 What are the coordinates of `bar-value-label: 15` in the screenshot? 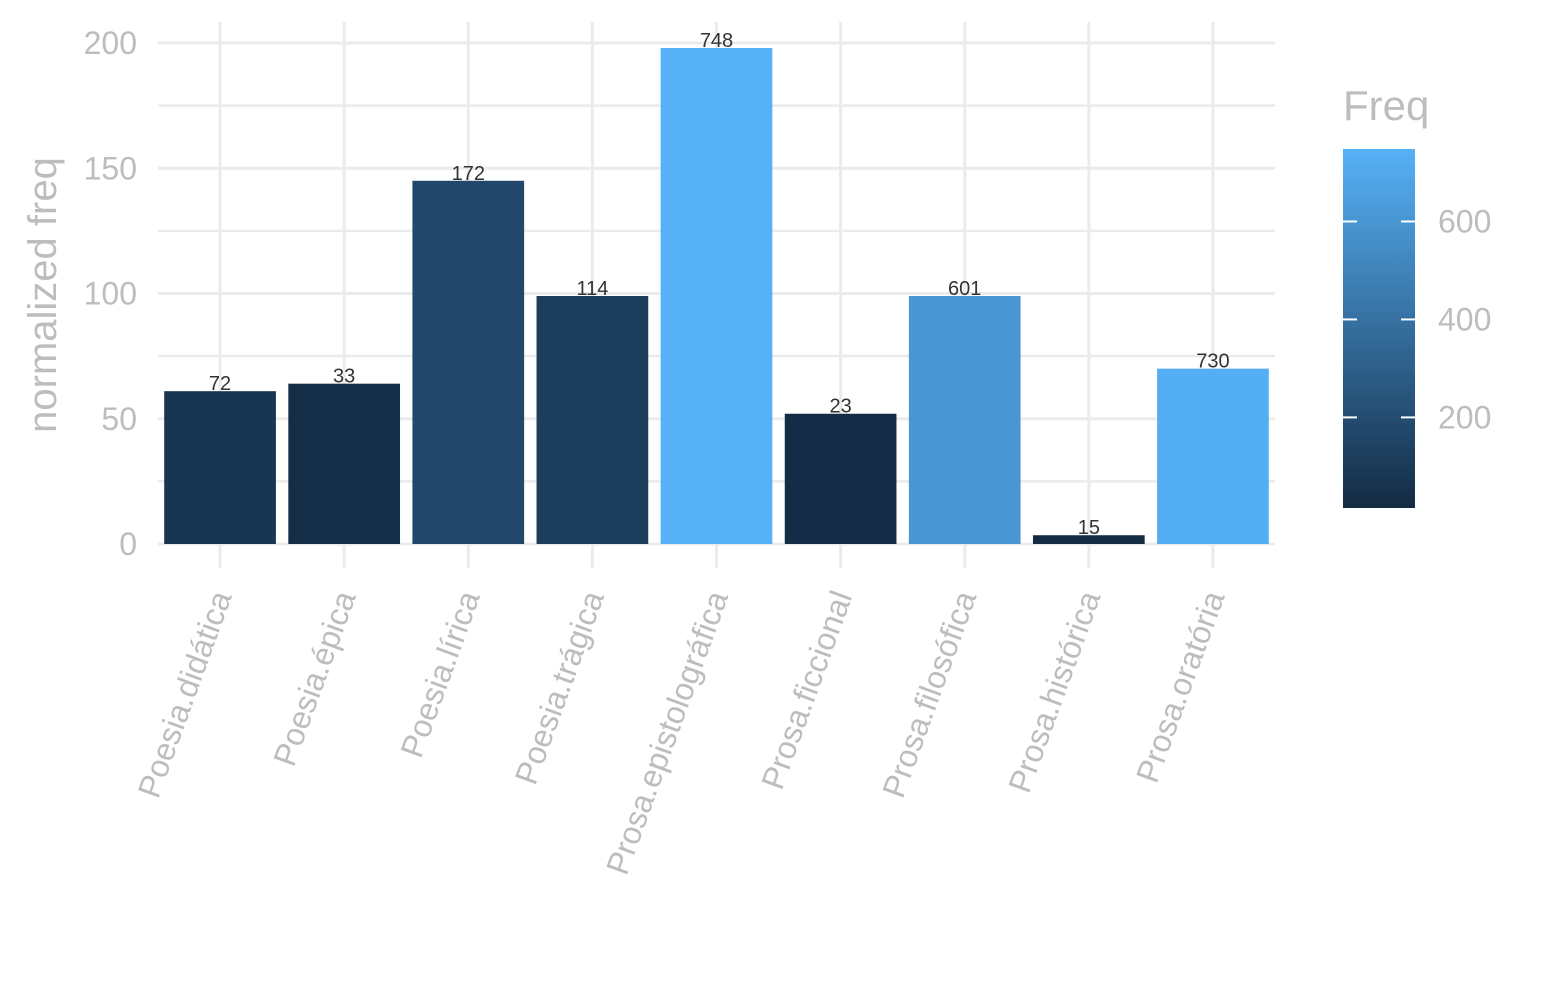 It's located at (1089, 528).